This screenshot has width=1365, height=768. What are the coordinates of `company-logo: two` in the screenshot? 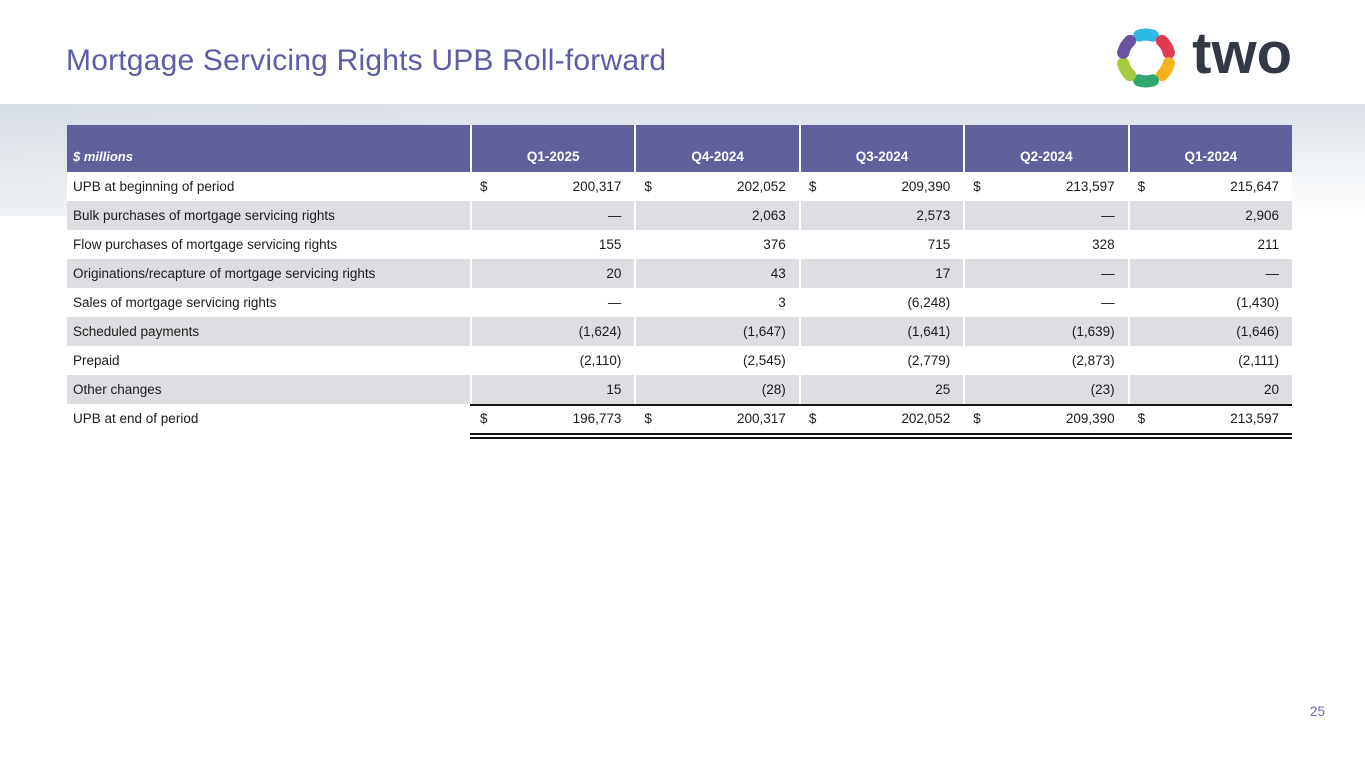 It's located at (1201, 58).